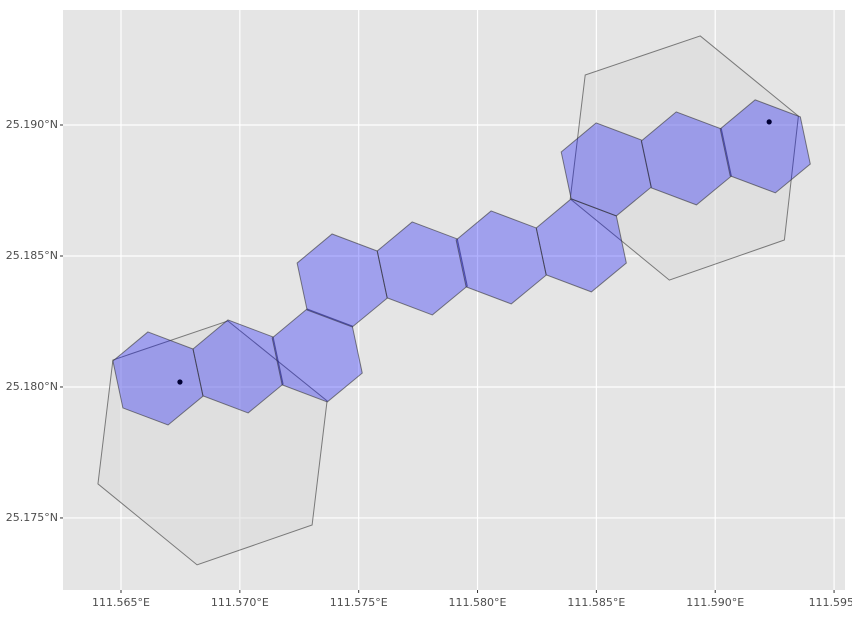 The height and width of the screenshot is (620, 852). What do you see at coordinates (715, 602) in the screenshot?
I see `x-tick-label: 111.590°E` at bounding box center [715, 602].